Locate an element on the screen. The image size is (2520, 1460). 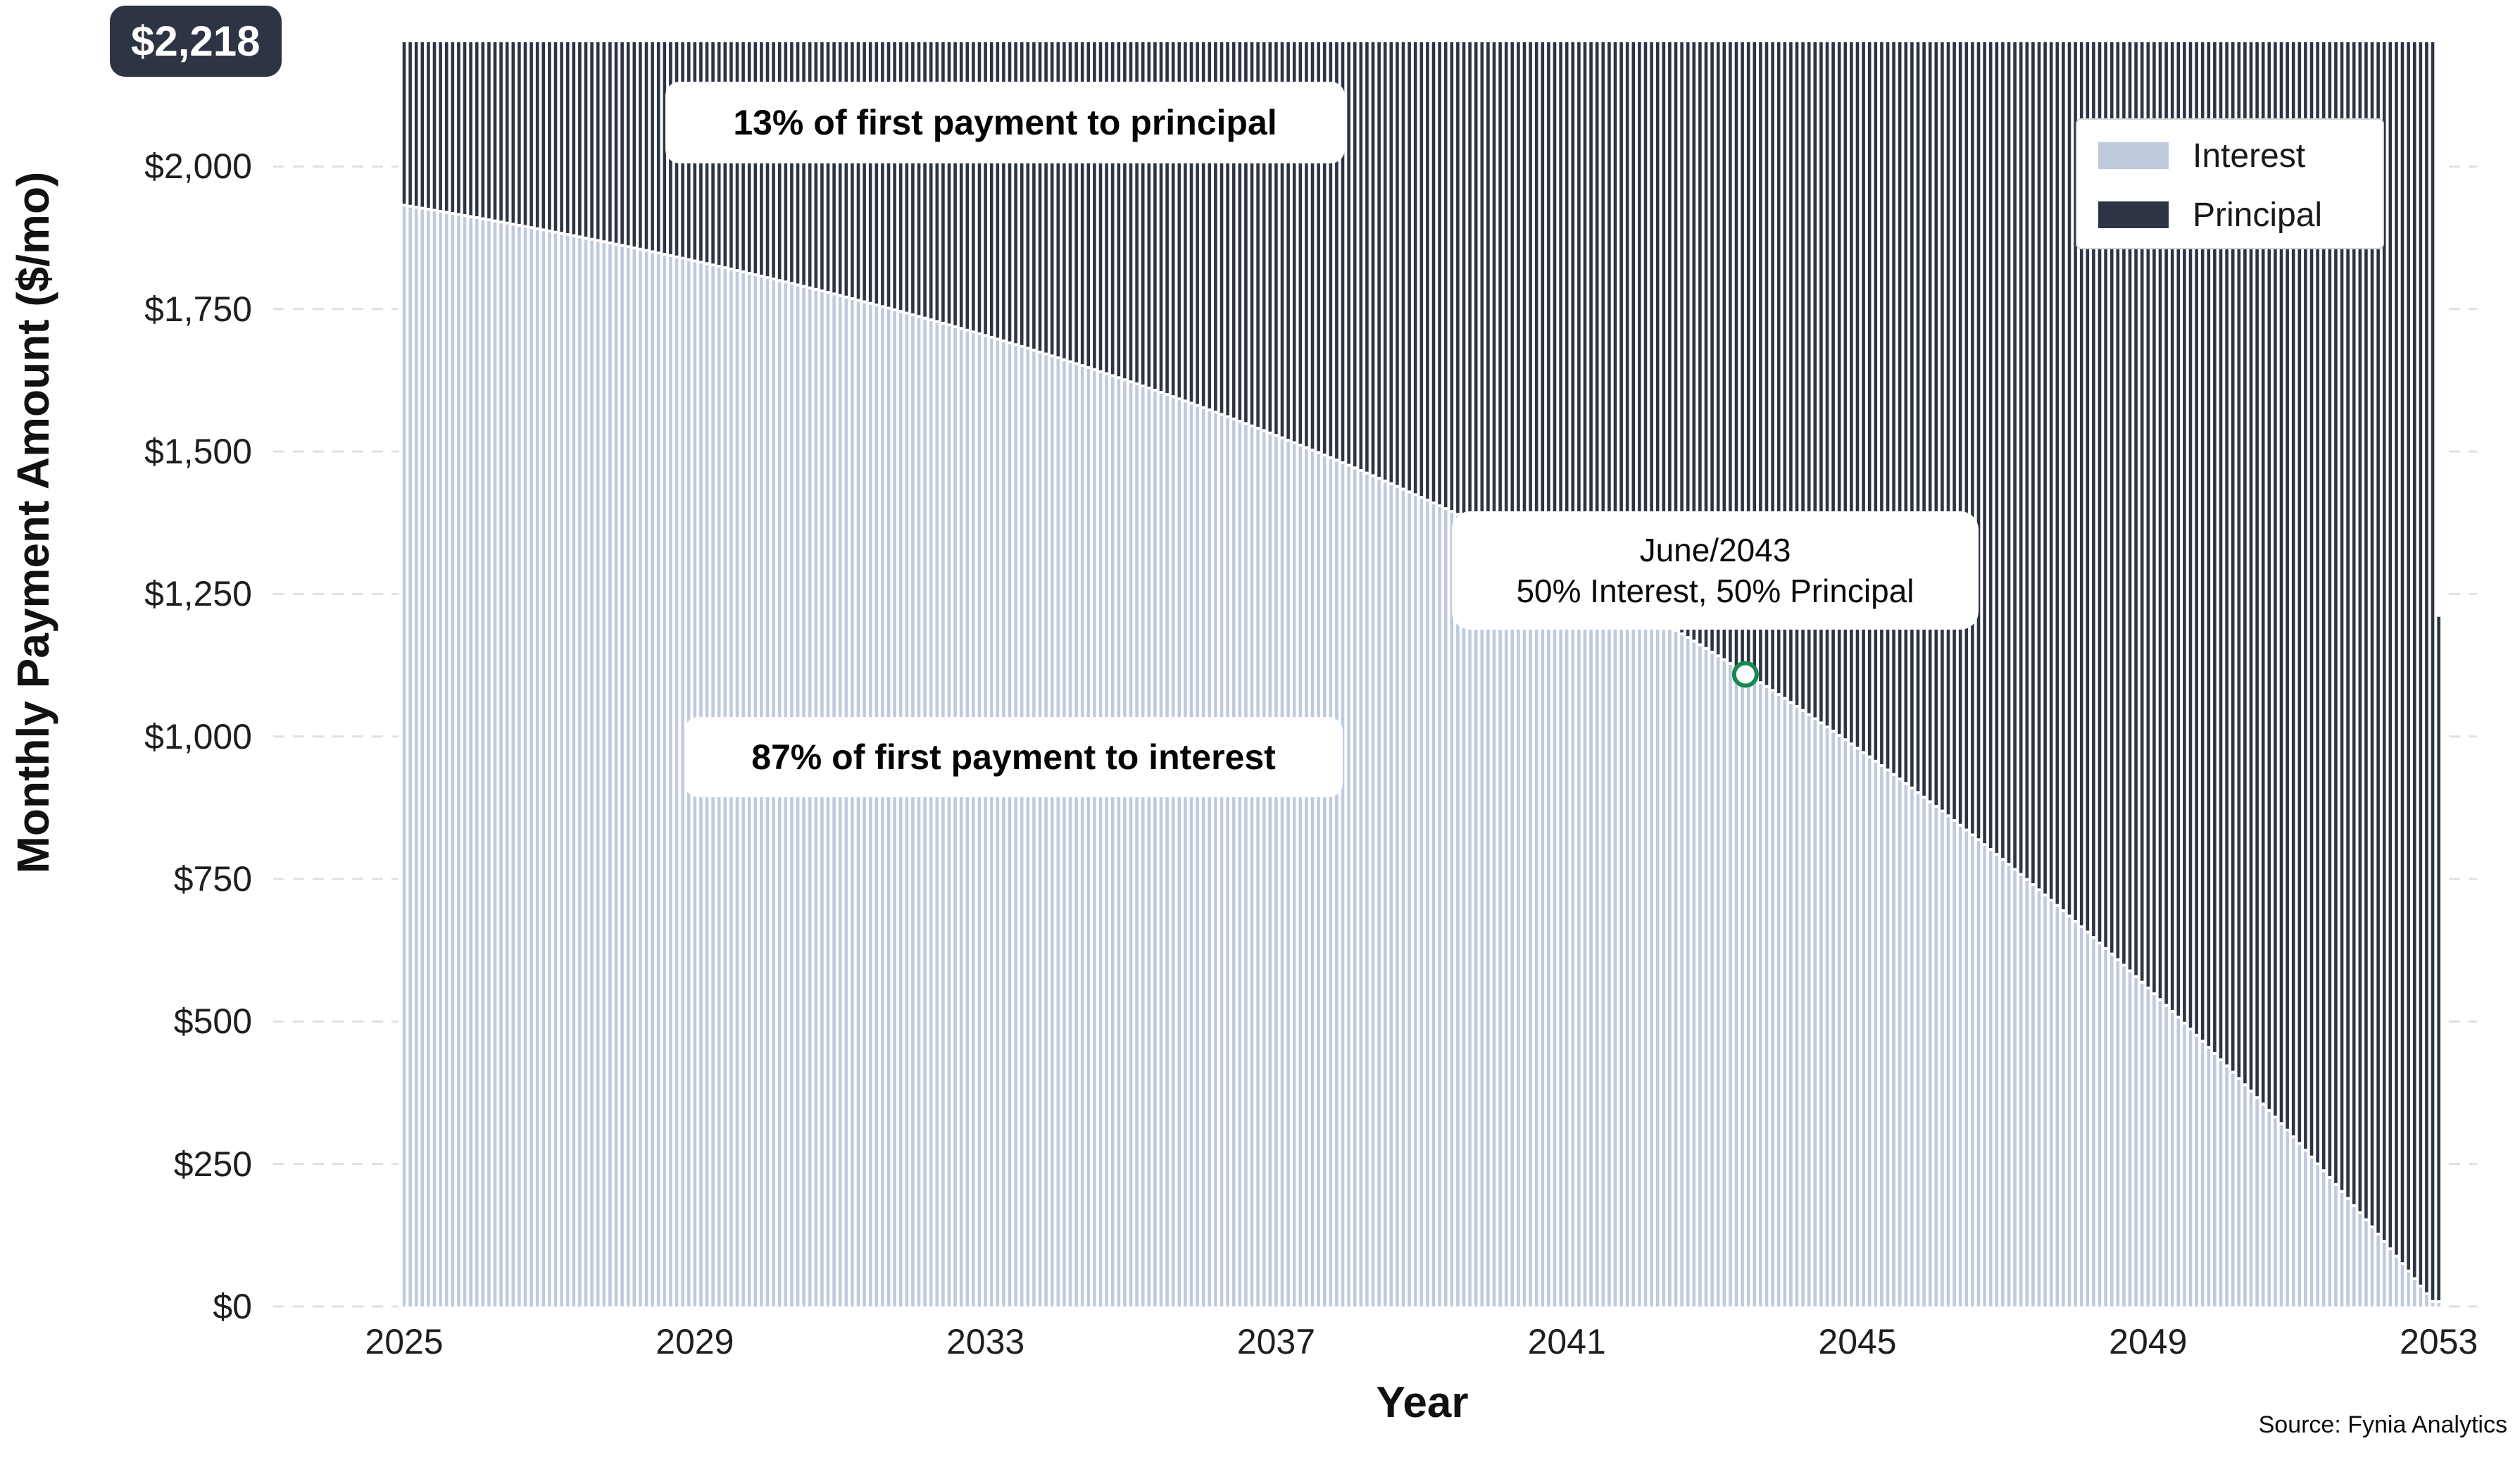
x-tick-label: 2049 is located at coordinates (2148, 1341).